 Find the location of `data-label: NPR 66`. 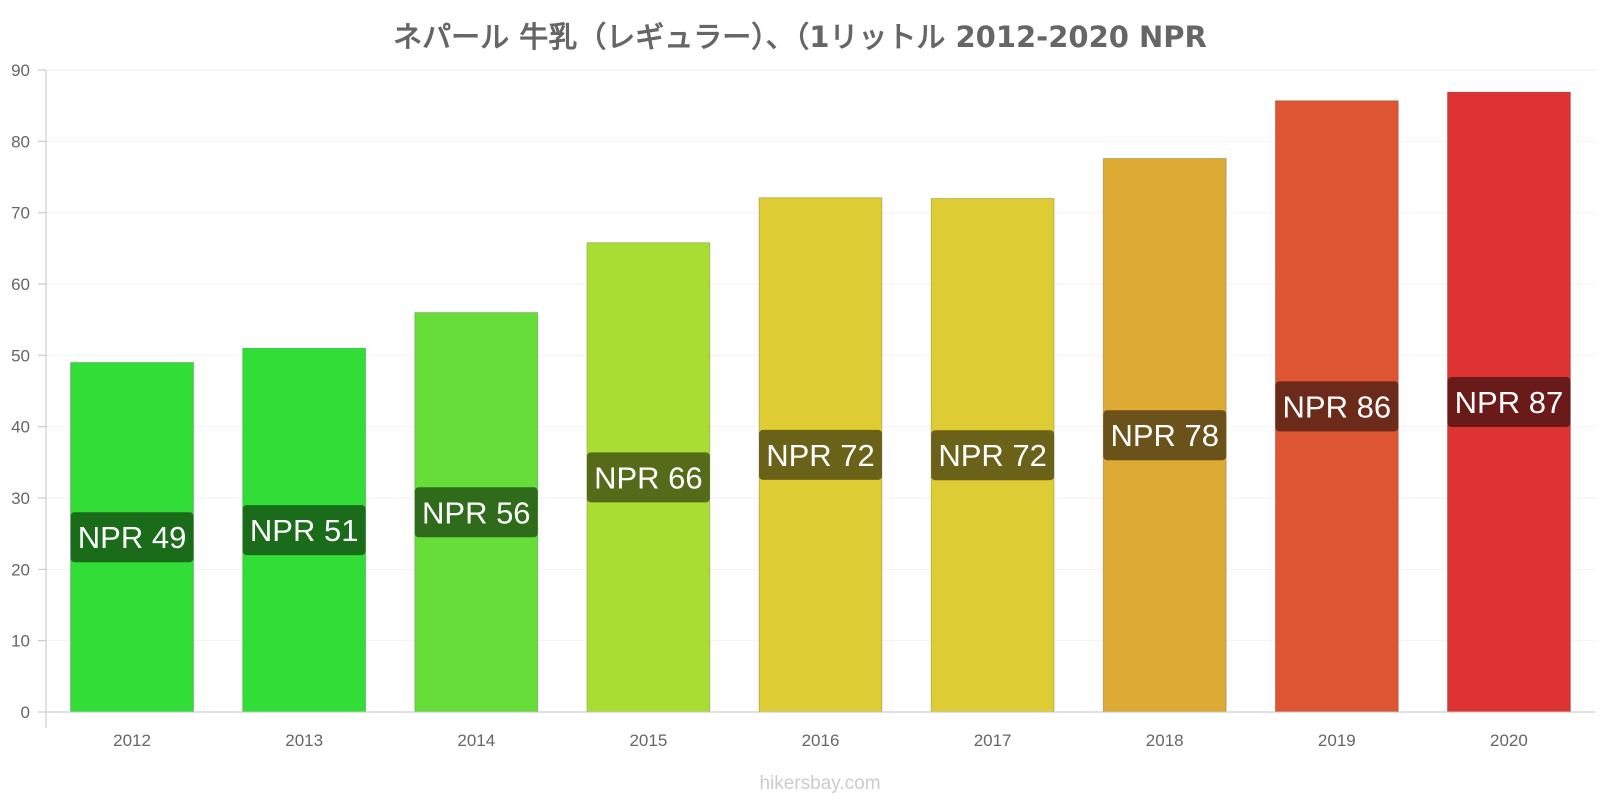

data-label: NPR 66 is located at coordinates (648, 477).